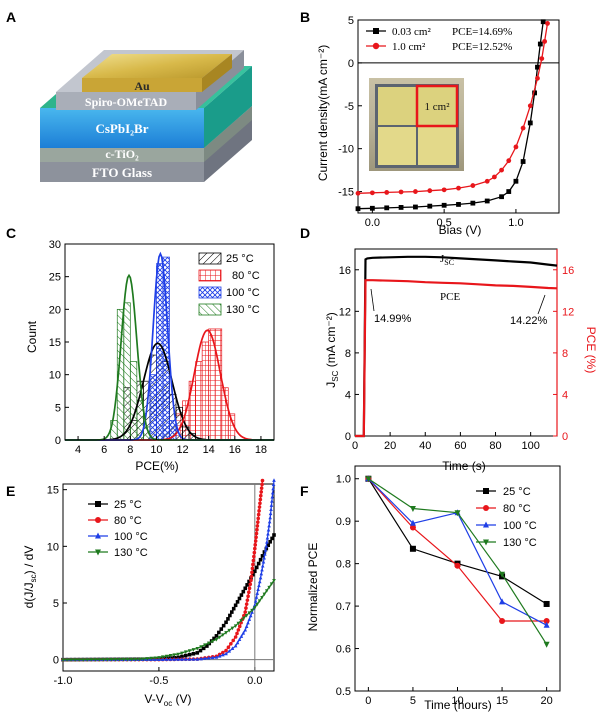  I want to click on f-y-tick-label-5: 1.0, so click(343, 480).